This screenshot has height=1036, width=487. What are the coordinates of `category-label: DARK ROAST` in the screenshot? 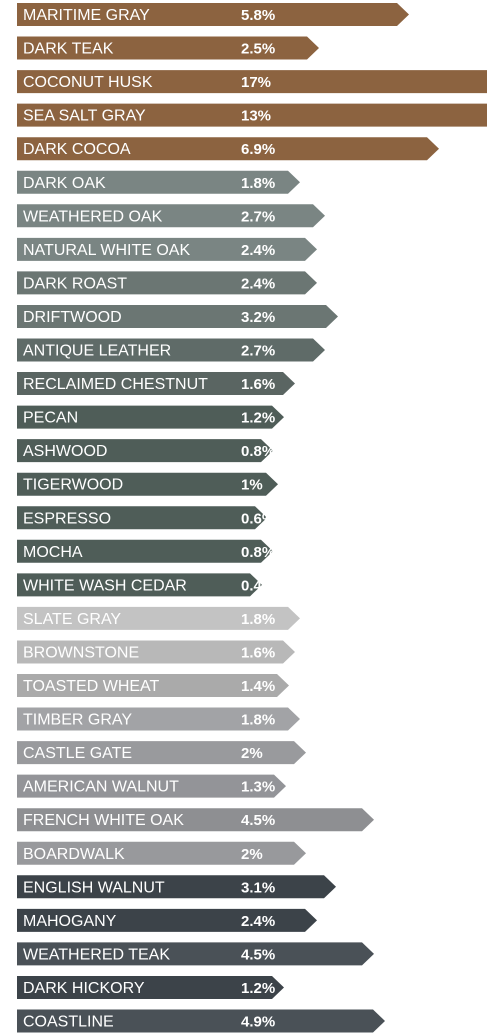 It's located at (75, 283).